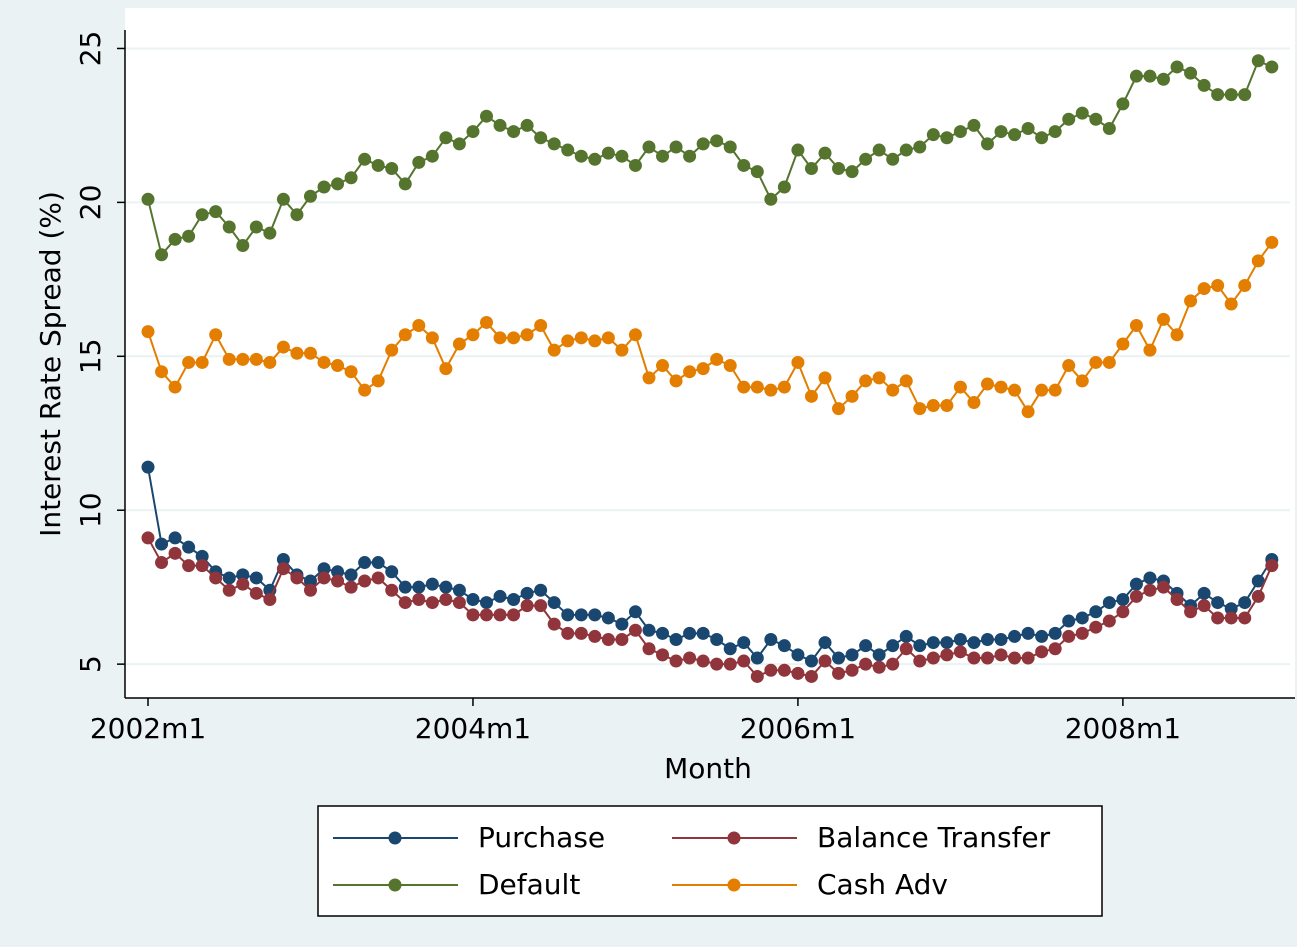 Image resolution: width=1297 pixels, height=947 pixels. Describe the element at coordinates (90, 510) in the screenshot. I see `y-tick-label: 10` at that location.